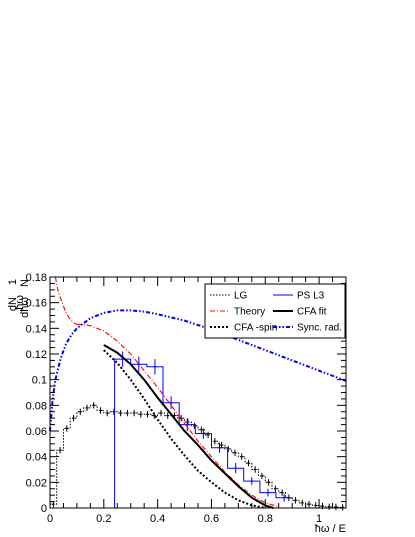 The height and width of the screenshot is (537, 415). Describe the element at coordinates (157, 519) in the screenshot. I see `x-tick-label: 0.4` at that location.